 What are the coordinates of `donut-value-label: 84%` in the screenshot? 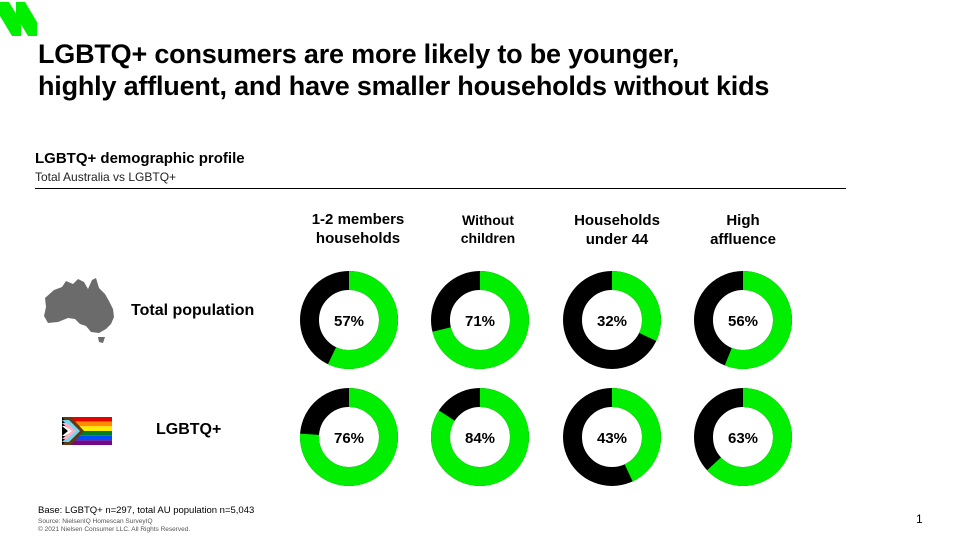 It's located at (480, 438).